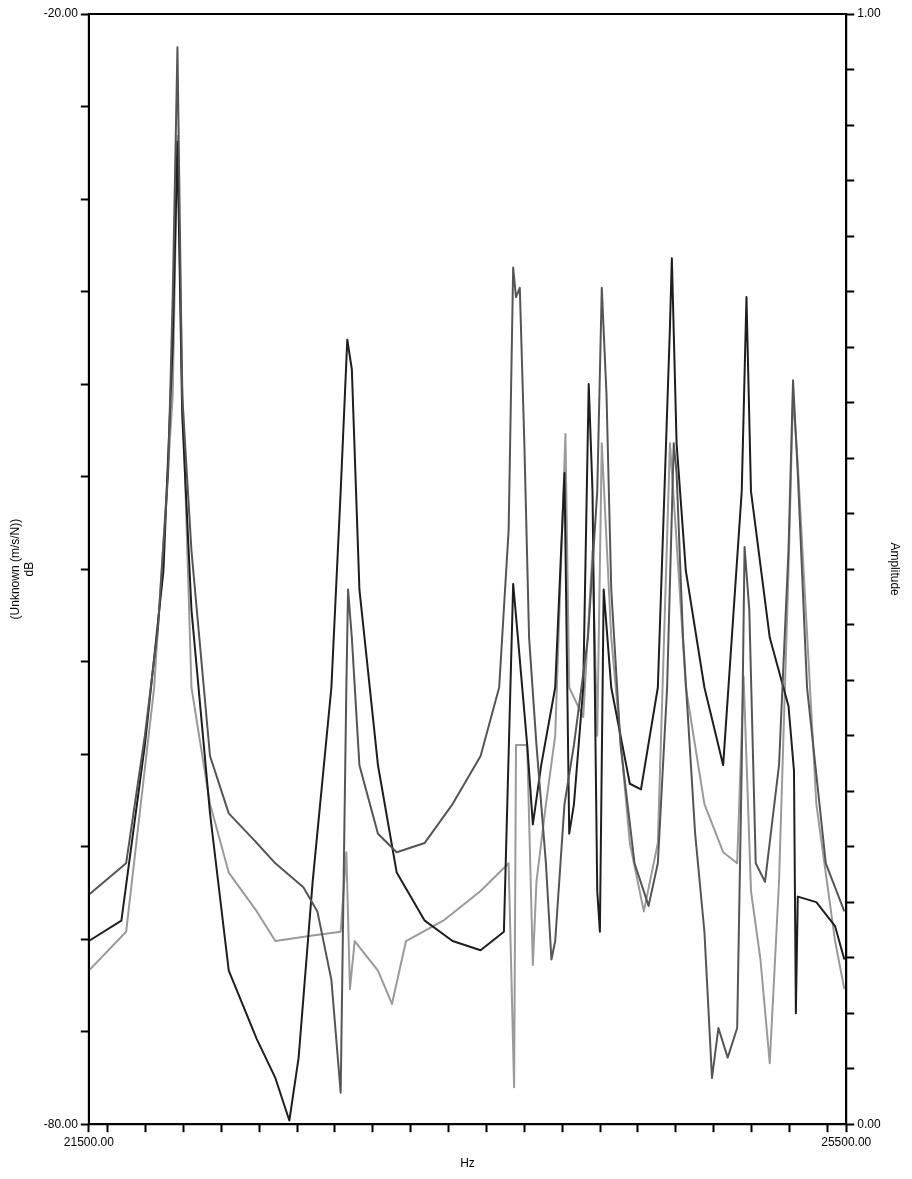 This screenshot has height=1179, width=912. I want to click on y-tick-label: -20.00, so click(61, 13).